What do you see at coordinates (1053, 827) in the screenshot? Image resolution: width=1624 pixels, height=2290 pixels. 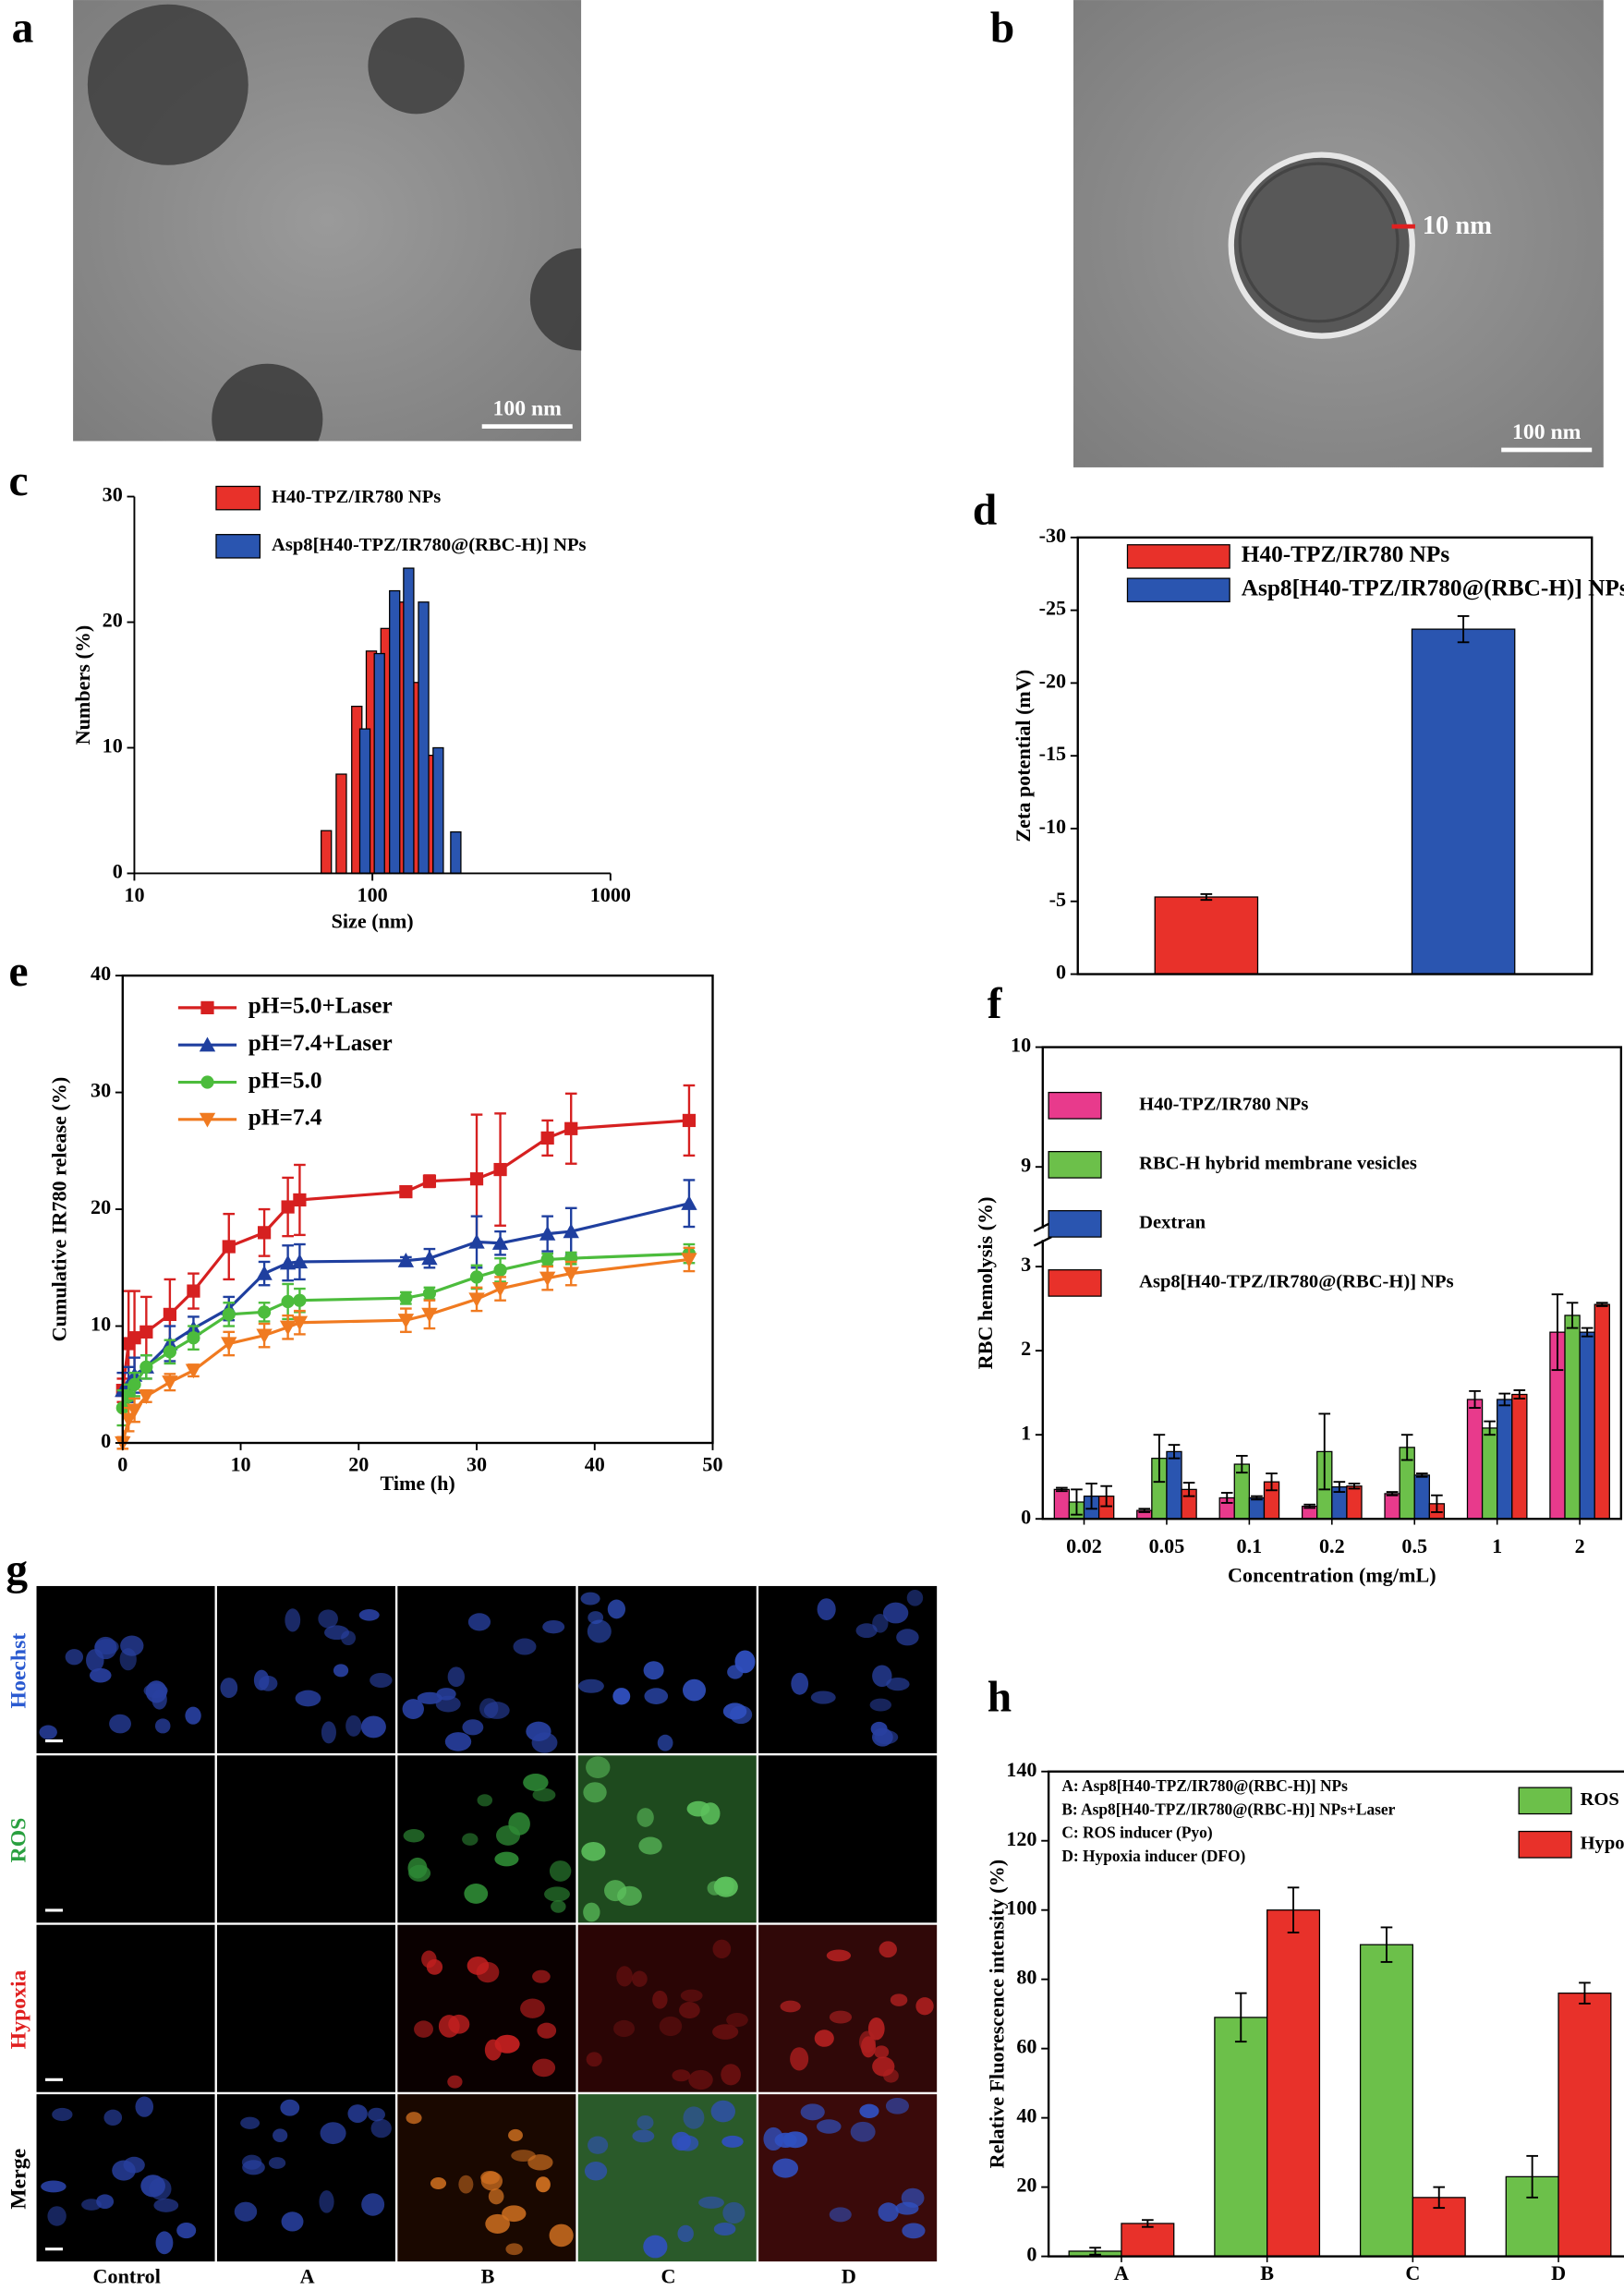 I see `y-tick-label: -10` at bounding box center [1053, 827].